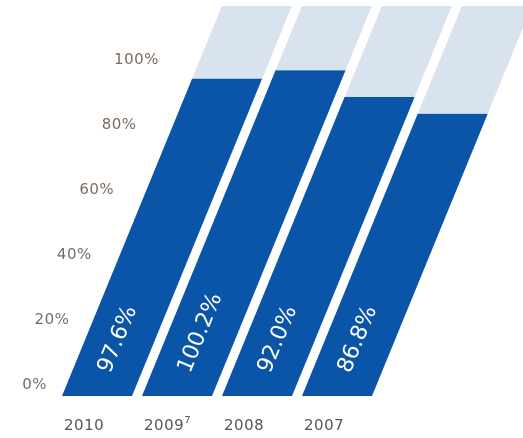 The height and width of the screenshot is (438, 523). I want to click on x-axis-categories: 2010 20097 2008 2007, so click(204, 424).